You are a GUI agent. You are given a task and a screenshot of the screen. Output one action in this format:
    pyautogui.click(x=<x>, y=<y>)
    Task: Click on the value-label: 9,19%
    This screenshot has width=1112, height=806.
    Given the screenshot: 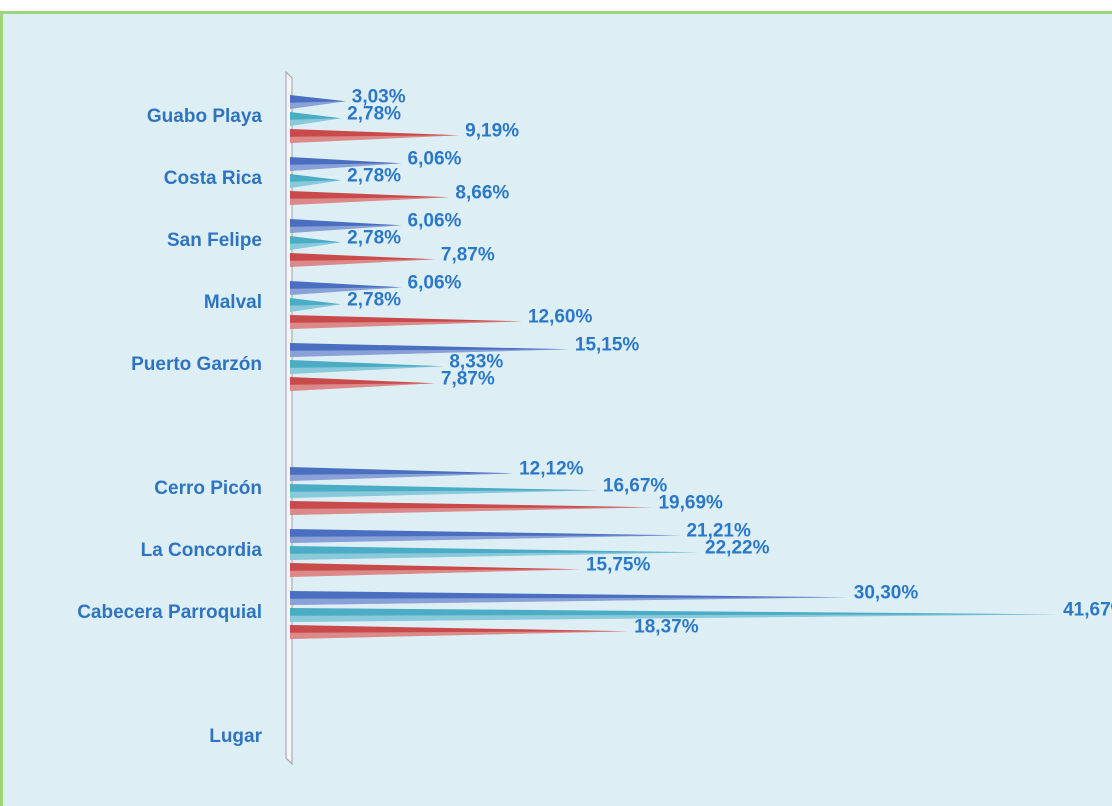 What is the action you would take?
    pyautogui.click(x=492, y=130)
    